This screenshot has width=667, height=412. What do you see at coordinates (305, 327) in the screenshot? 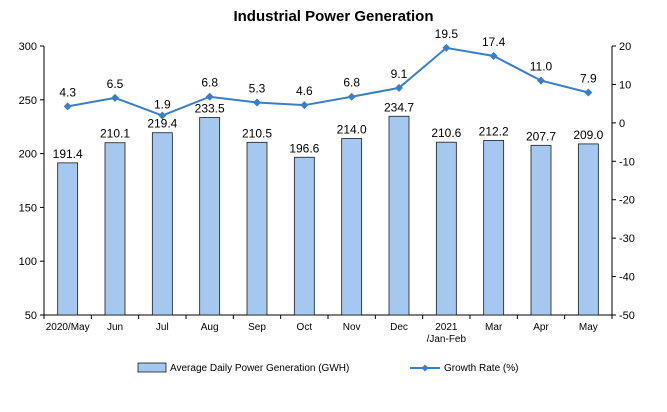
I see `x-tick-label: Oct` at bounding box center [305, 327].